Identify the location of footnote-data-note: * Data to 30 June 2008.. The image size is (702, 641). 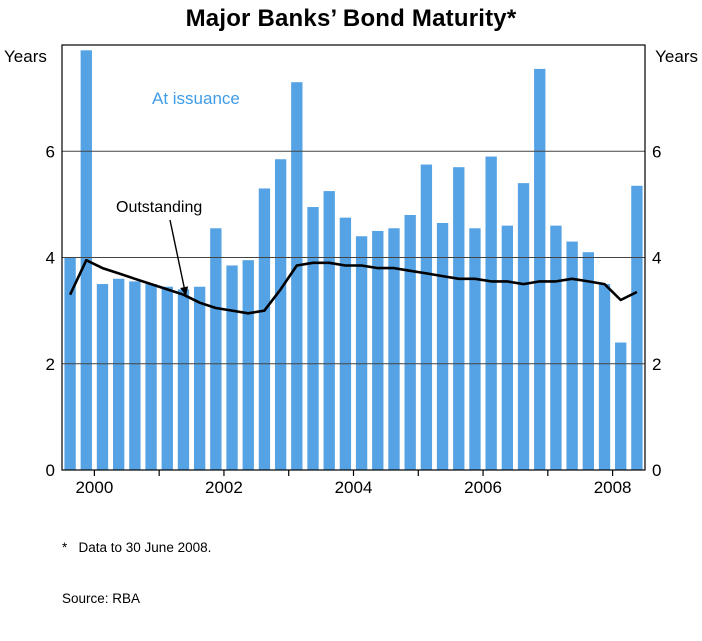
(137, 547).